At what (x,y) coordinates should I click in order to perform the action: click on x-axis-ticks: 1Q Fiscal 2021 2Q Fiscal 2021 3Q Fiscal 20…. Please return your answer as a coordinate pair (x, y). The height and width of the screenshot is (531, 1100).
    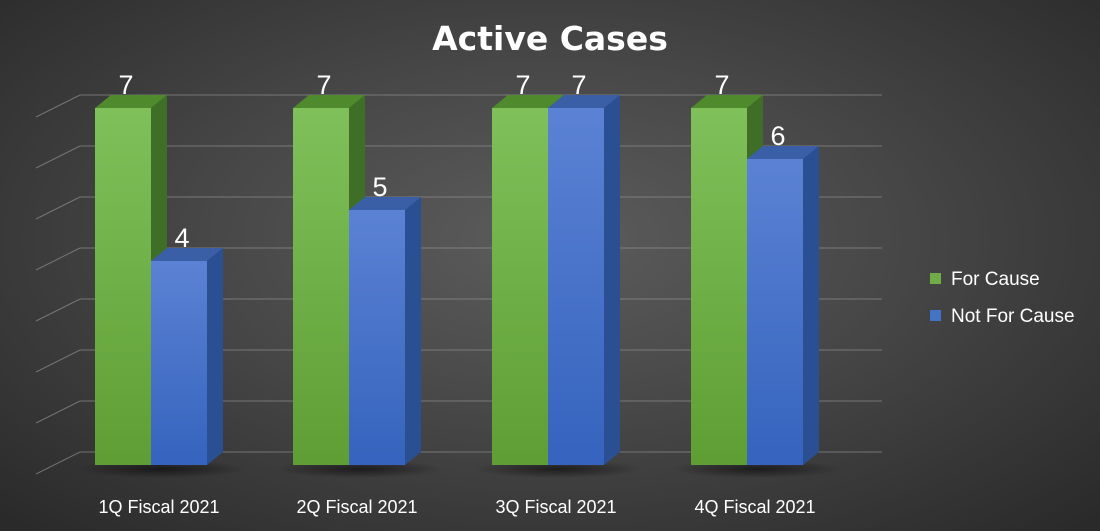
    Looking at the image, I should click on (456, 507).